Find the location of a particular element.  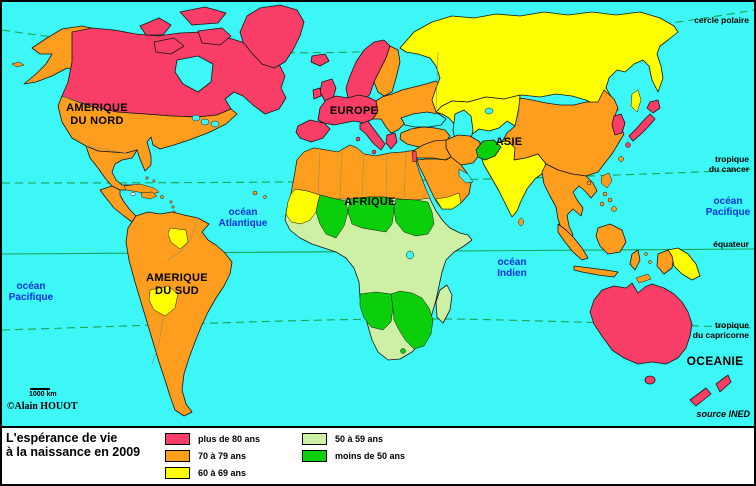

legend-label-moins-50: moins de 50 ans is located at coordinates (370, 456).